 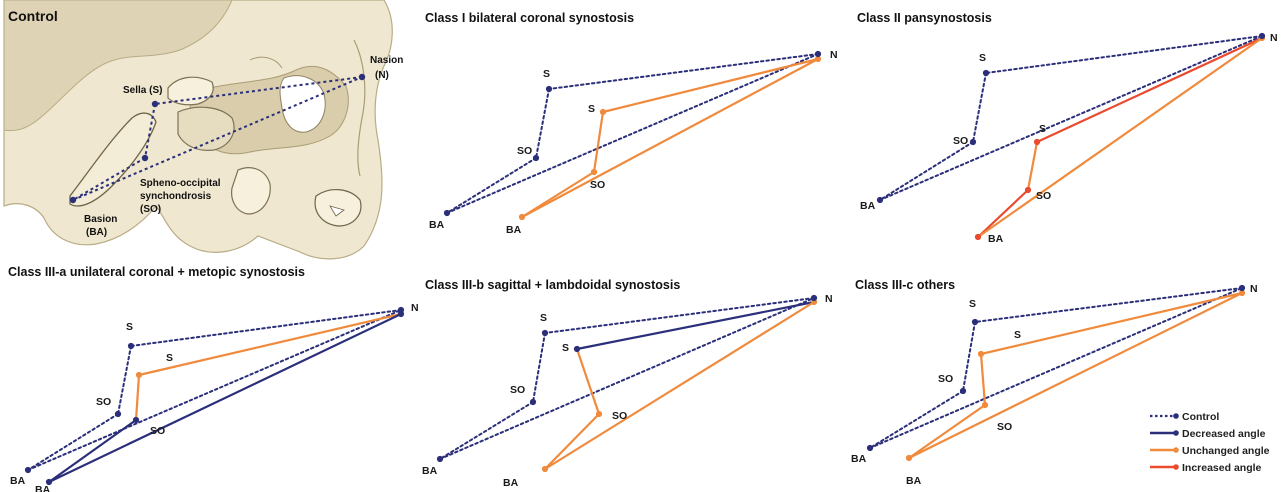 I want to click on class-ii-variant-point-s, so click(x=1037, y=142).